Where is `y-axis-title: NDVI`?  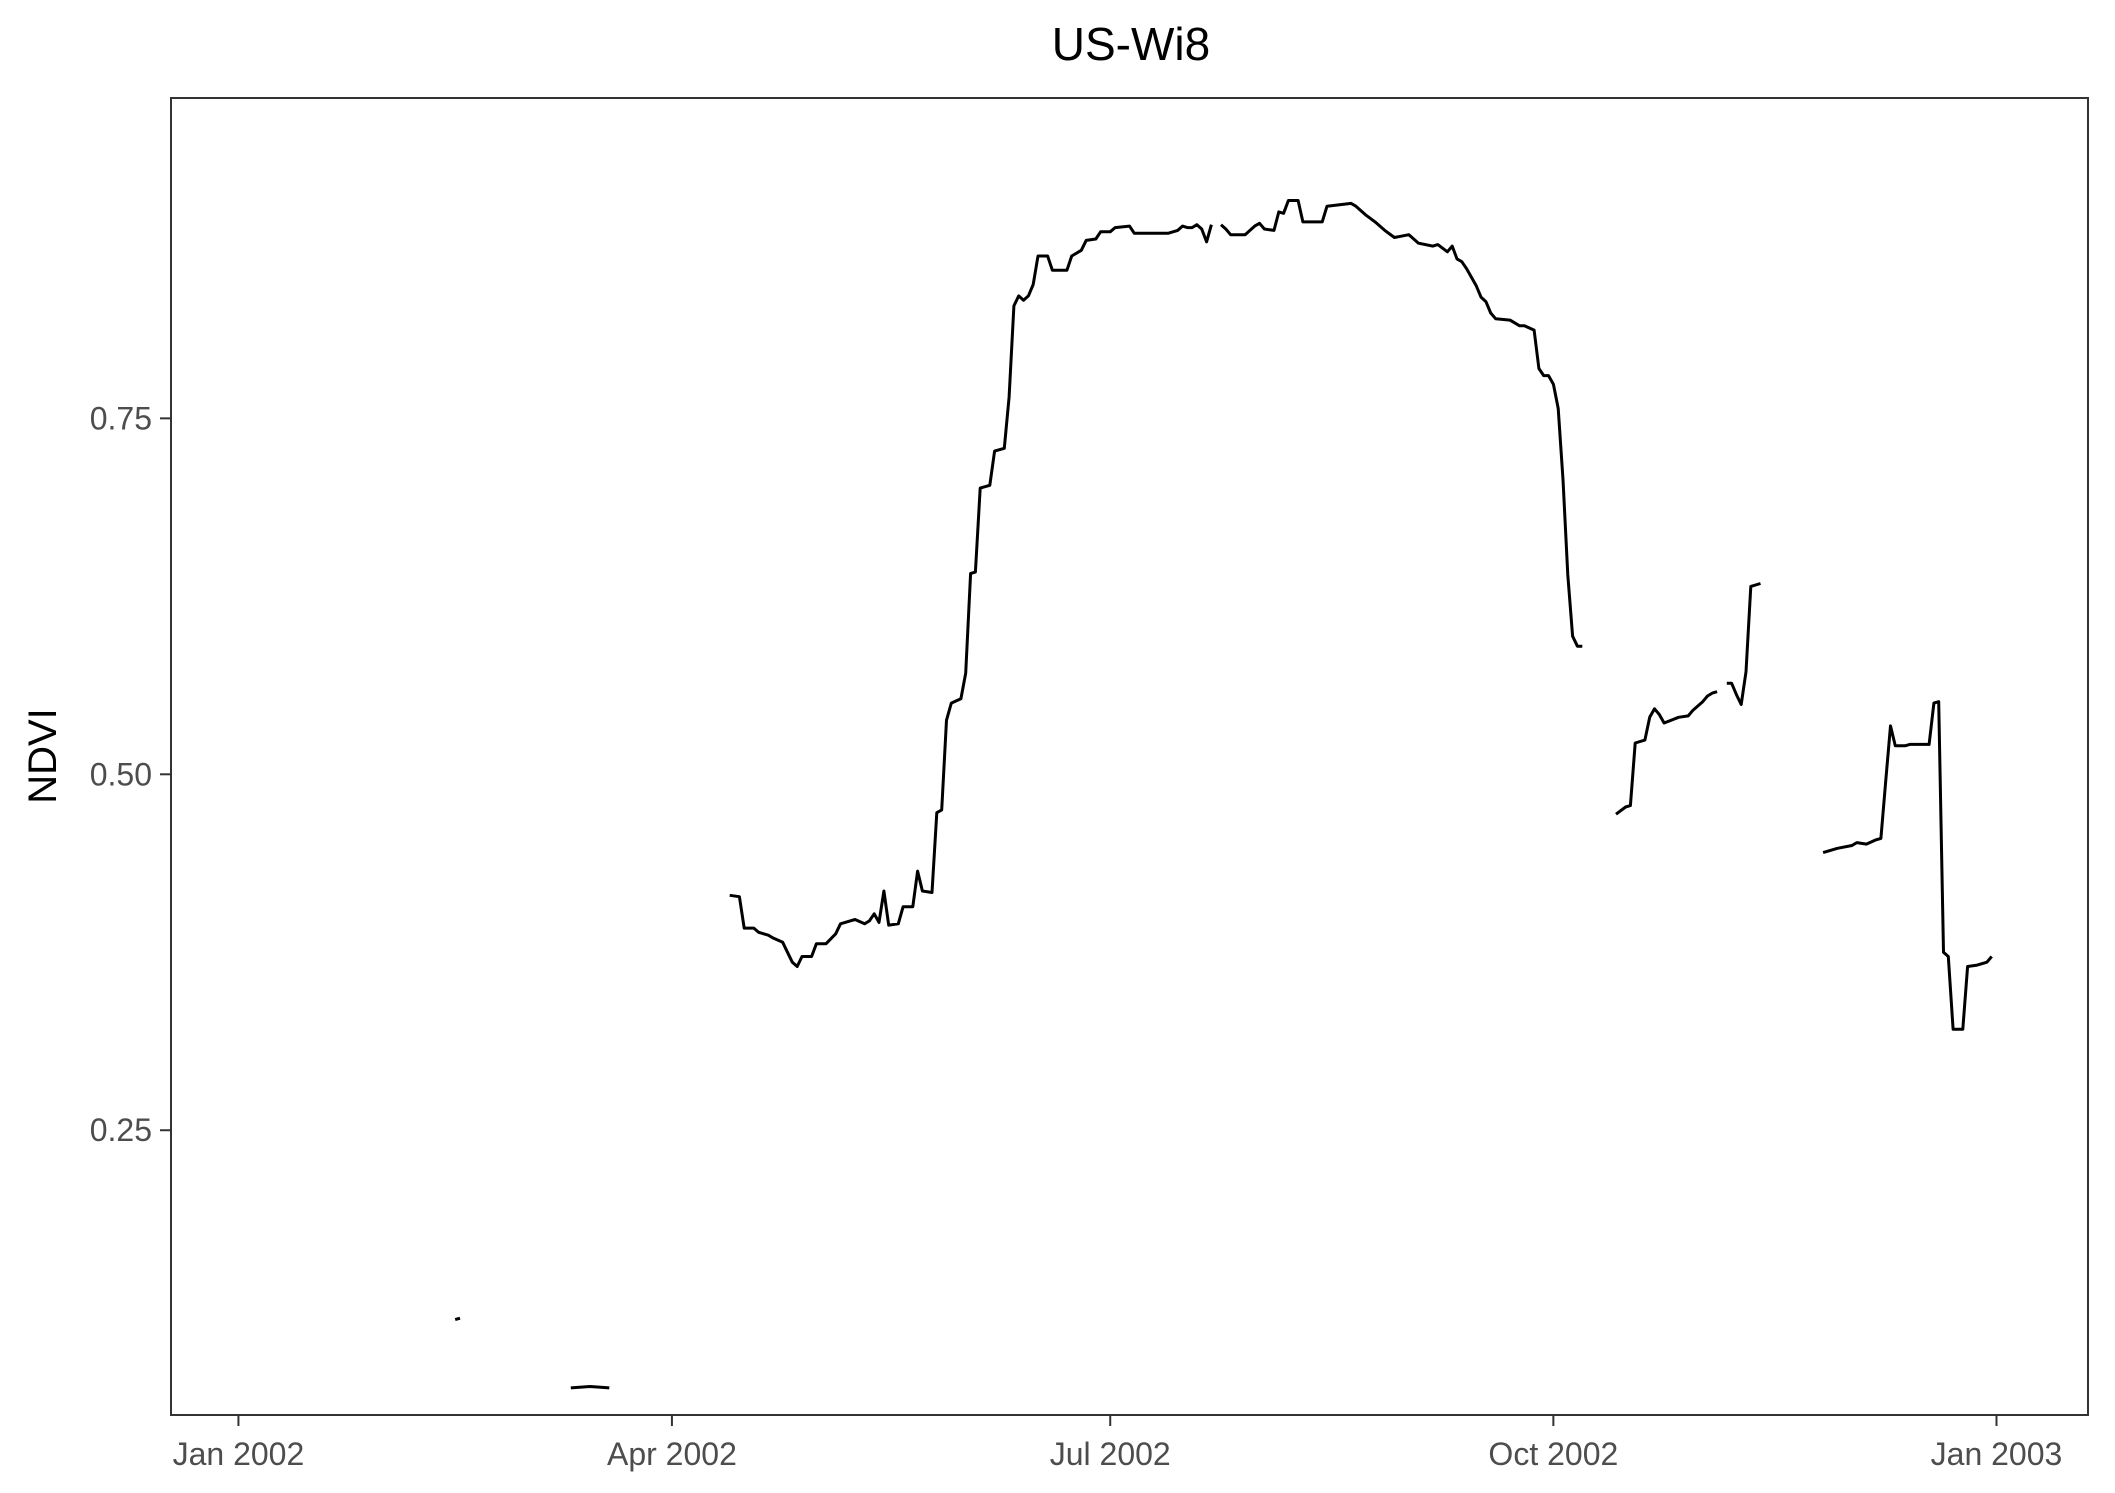
y-axis-title: NDVI is located at coordinates (43, 756).